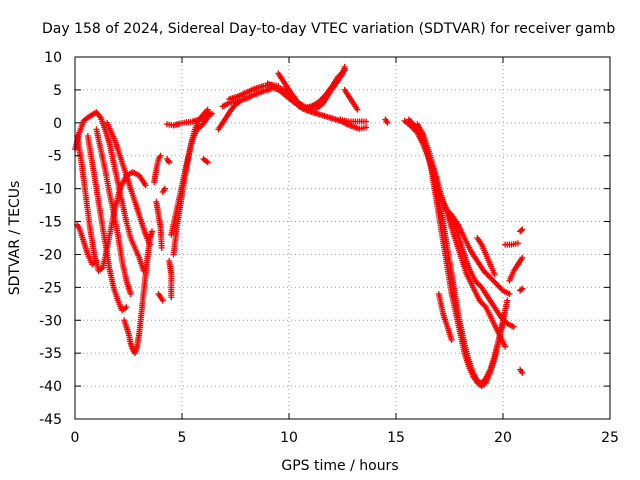  What do you see at coordinates (339, 466) in the screenshot?
I see `x-axis-label: GPS time / hours` at bounding box center [339, 466].